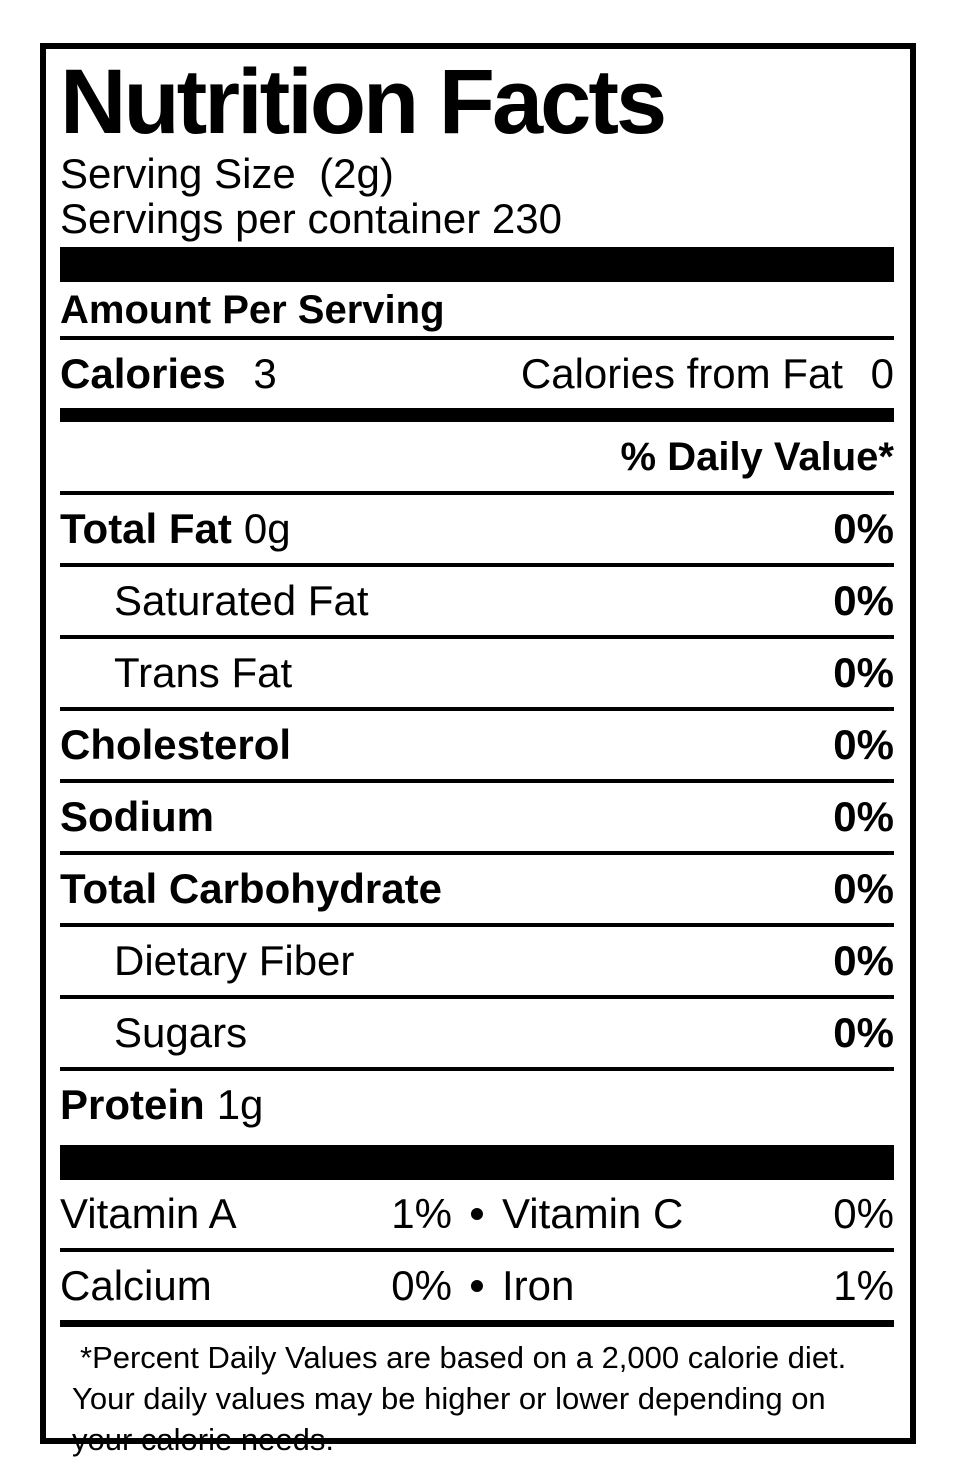 The image size is (954, 1482). I want to click on nutrient-name: Total Fat 0g, so click(175, 528).